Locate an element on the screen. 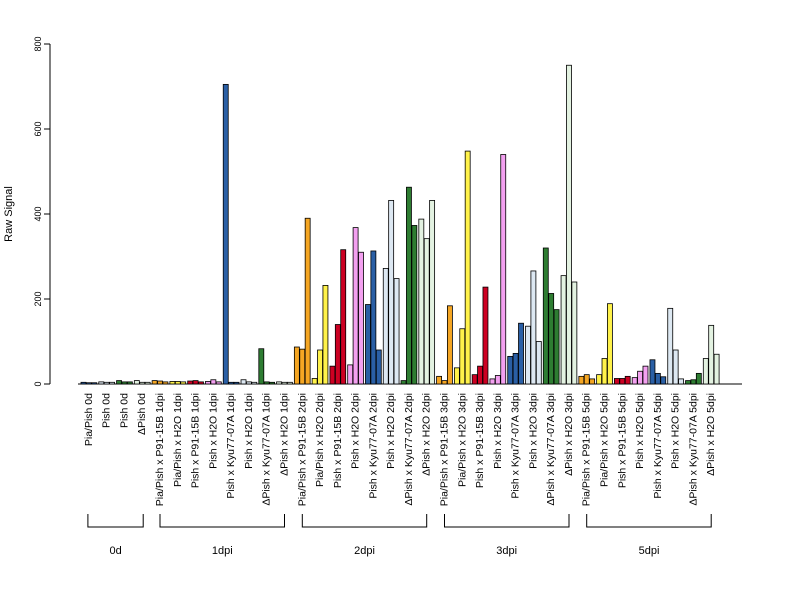 The height and width of the screenshot is (600, 800). x-tick-label: Pish x Kyu77-07A 2dpi is located at coordinates (373, 446).